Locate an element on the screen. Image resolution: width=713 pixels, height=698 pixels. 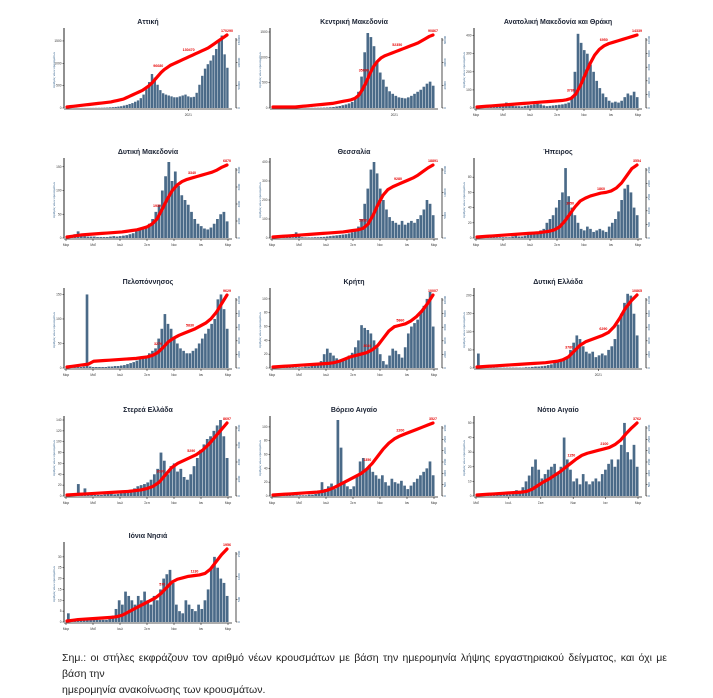
right-tick-label: 6000 is located at coordinates (445, 327).